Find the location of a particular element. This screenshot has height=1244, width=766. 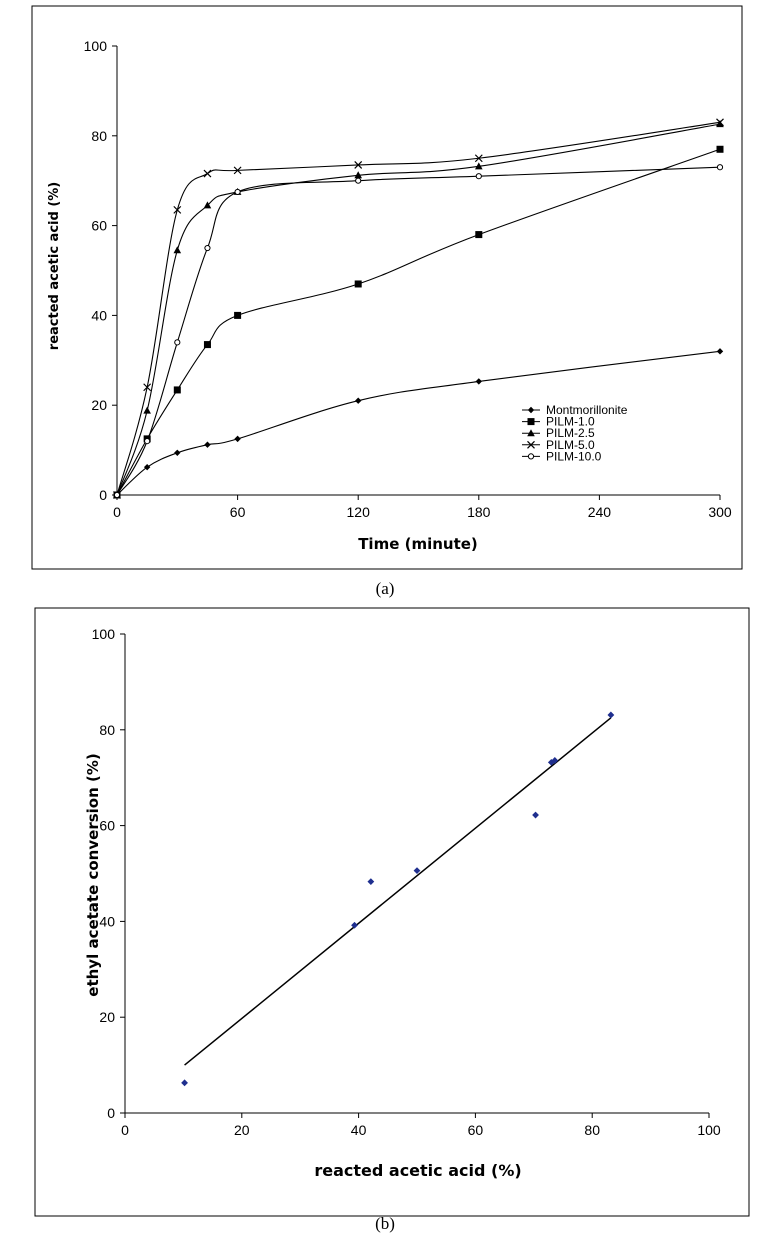

chart-a-y-axis-title: reacted acetic acid (%) is located at coordinates (54, 266).